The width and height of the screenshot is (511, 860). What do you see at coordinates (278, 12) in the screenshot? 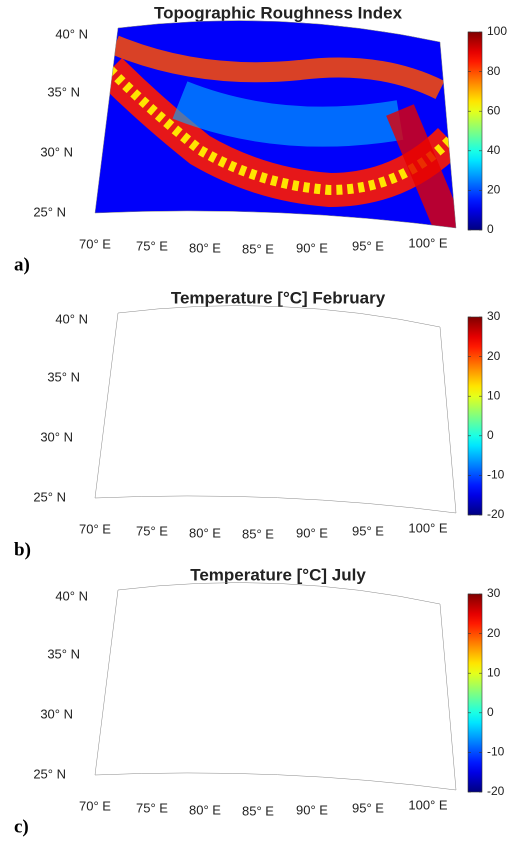
I see `panel-title: Topographic Roughness Index` at bounding box center [278, 12].